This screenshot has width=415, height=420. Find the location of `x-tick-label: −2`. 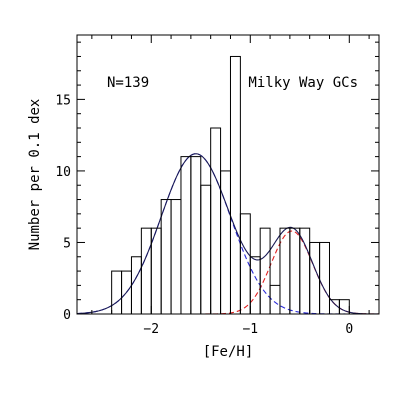

x-tick-label: −2 is located at coordinates (151, 329).